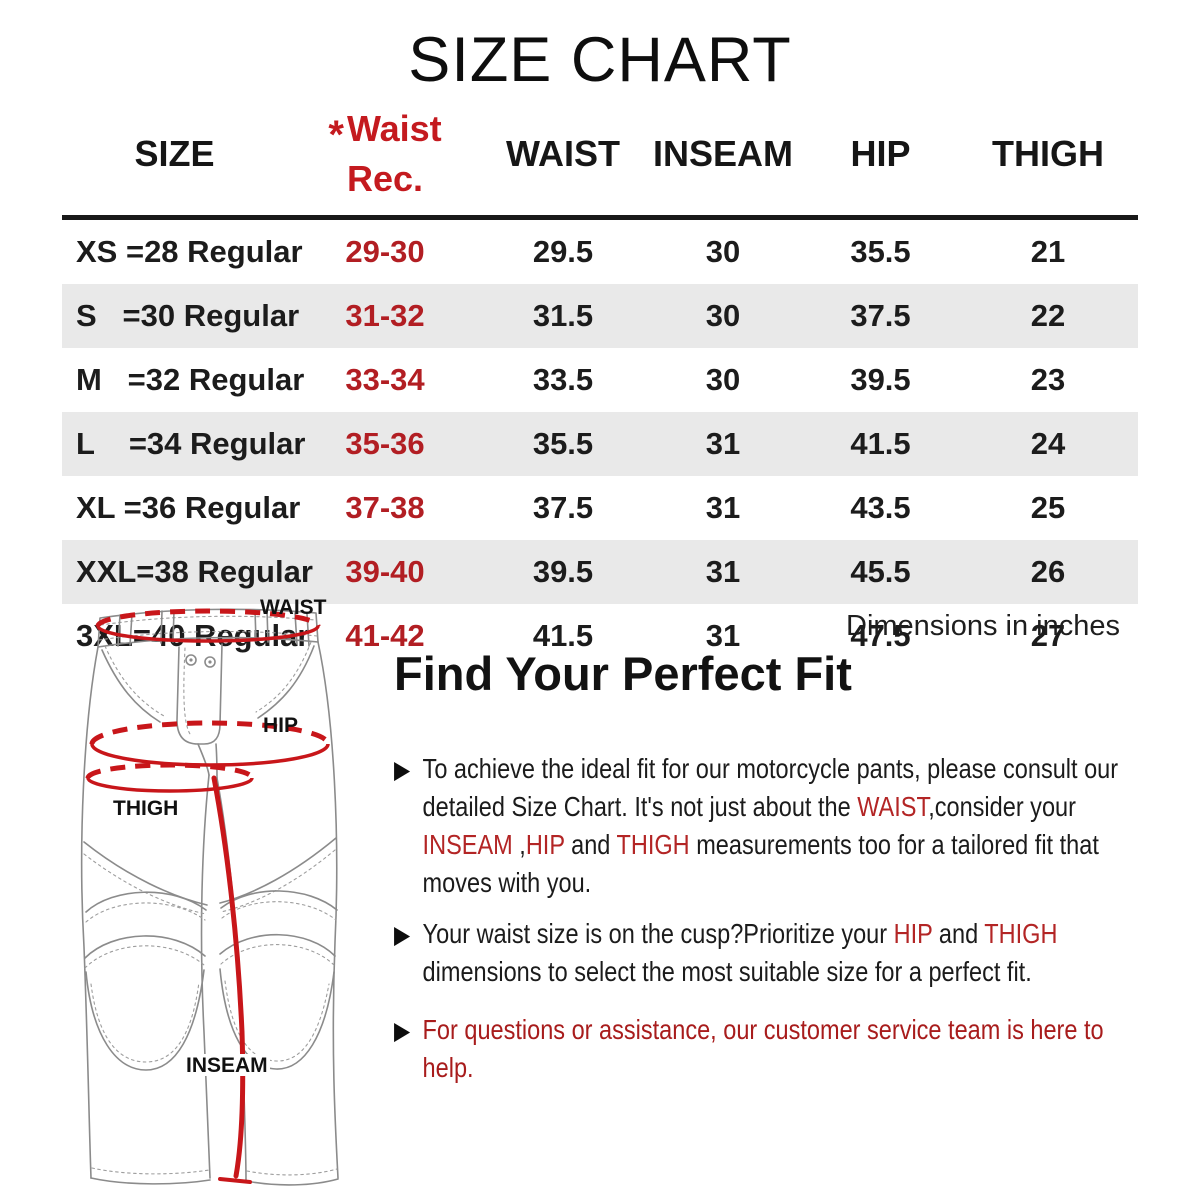 The height and width of the screenshot is (1200, 1200). What do you see at coordinates (385, 379) in the screenshot?
I see `cell-waist-rec: 33-34` at bounding box center [385, 379].